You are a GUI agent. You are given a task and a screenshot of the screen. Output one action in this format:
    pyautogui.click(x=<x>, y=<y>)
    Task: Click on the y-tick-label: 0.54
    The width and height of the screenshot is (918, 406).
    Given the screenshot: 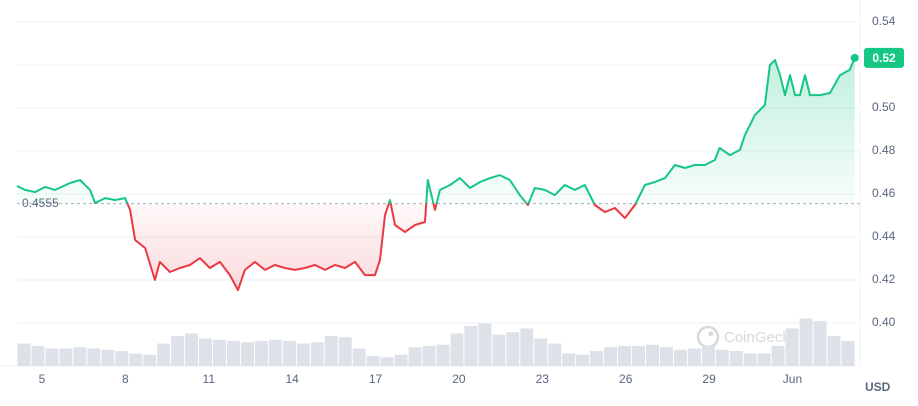 What is the action you would take?
    pyautogui.click(x=884, y=21)
    